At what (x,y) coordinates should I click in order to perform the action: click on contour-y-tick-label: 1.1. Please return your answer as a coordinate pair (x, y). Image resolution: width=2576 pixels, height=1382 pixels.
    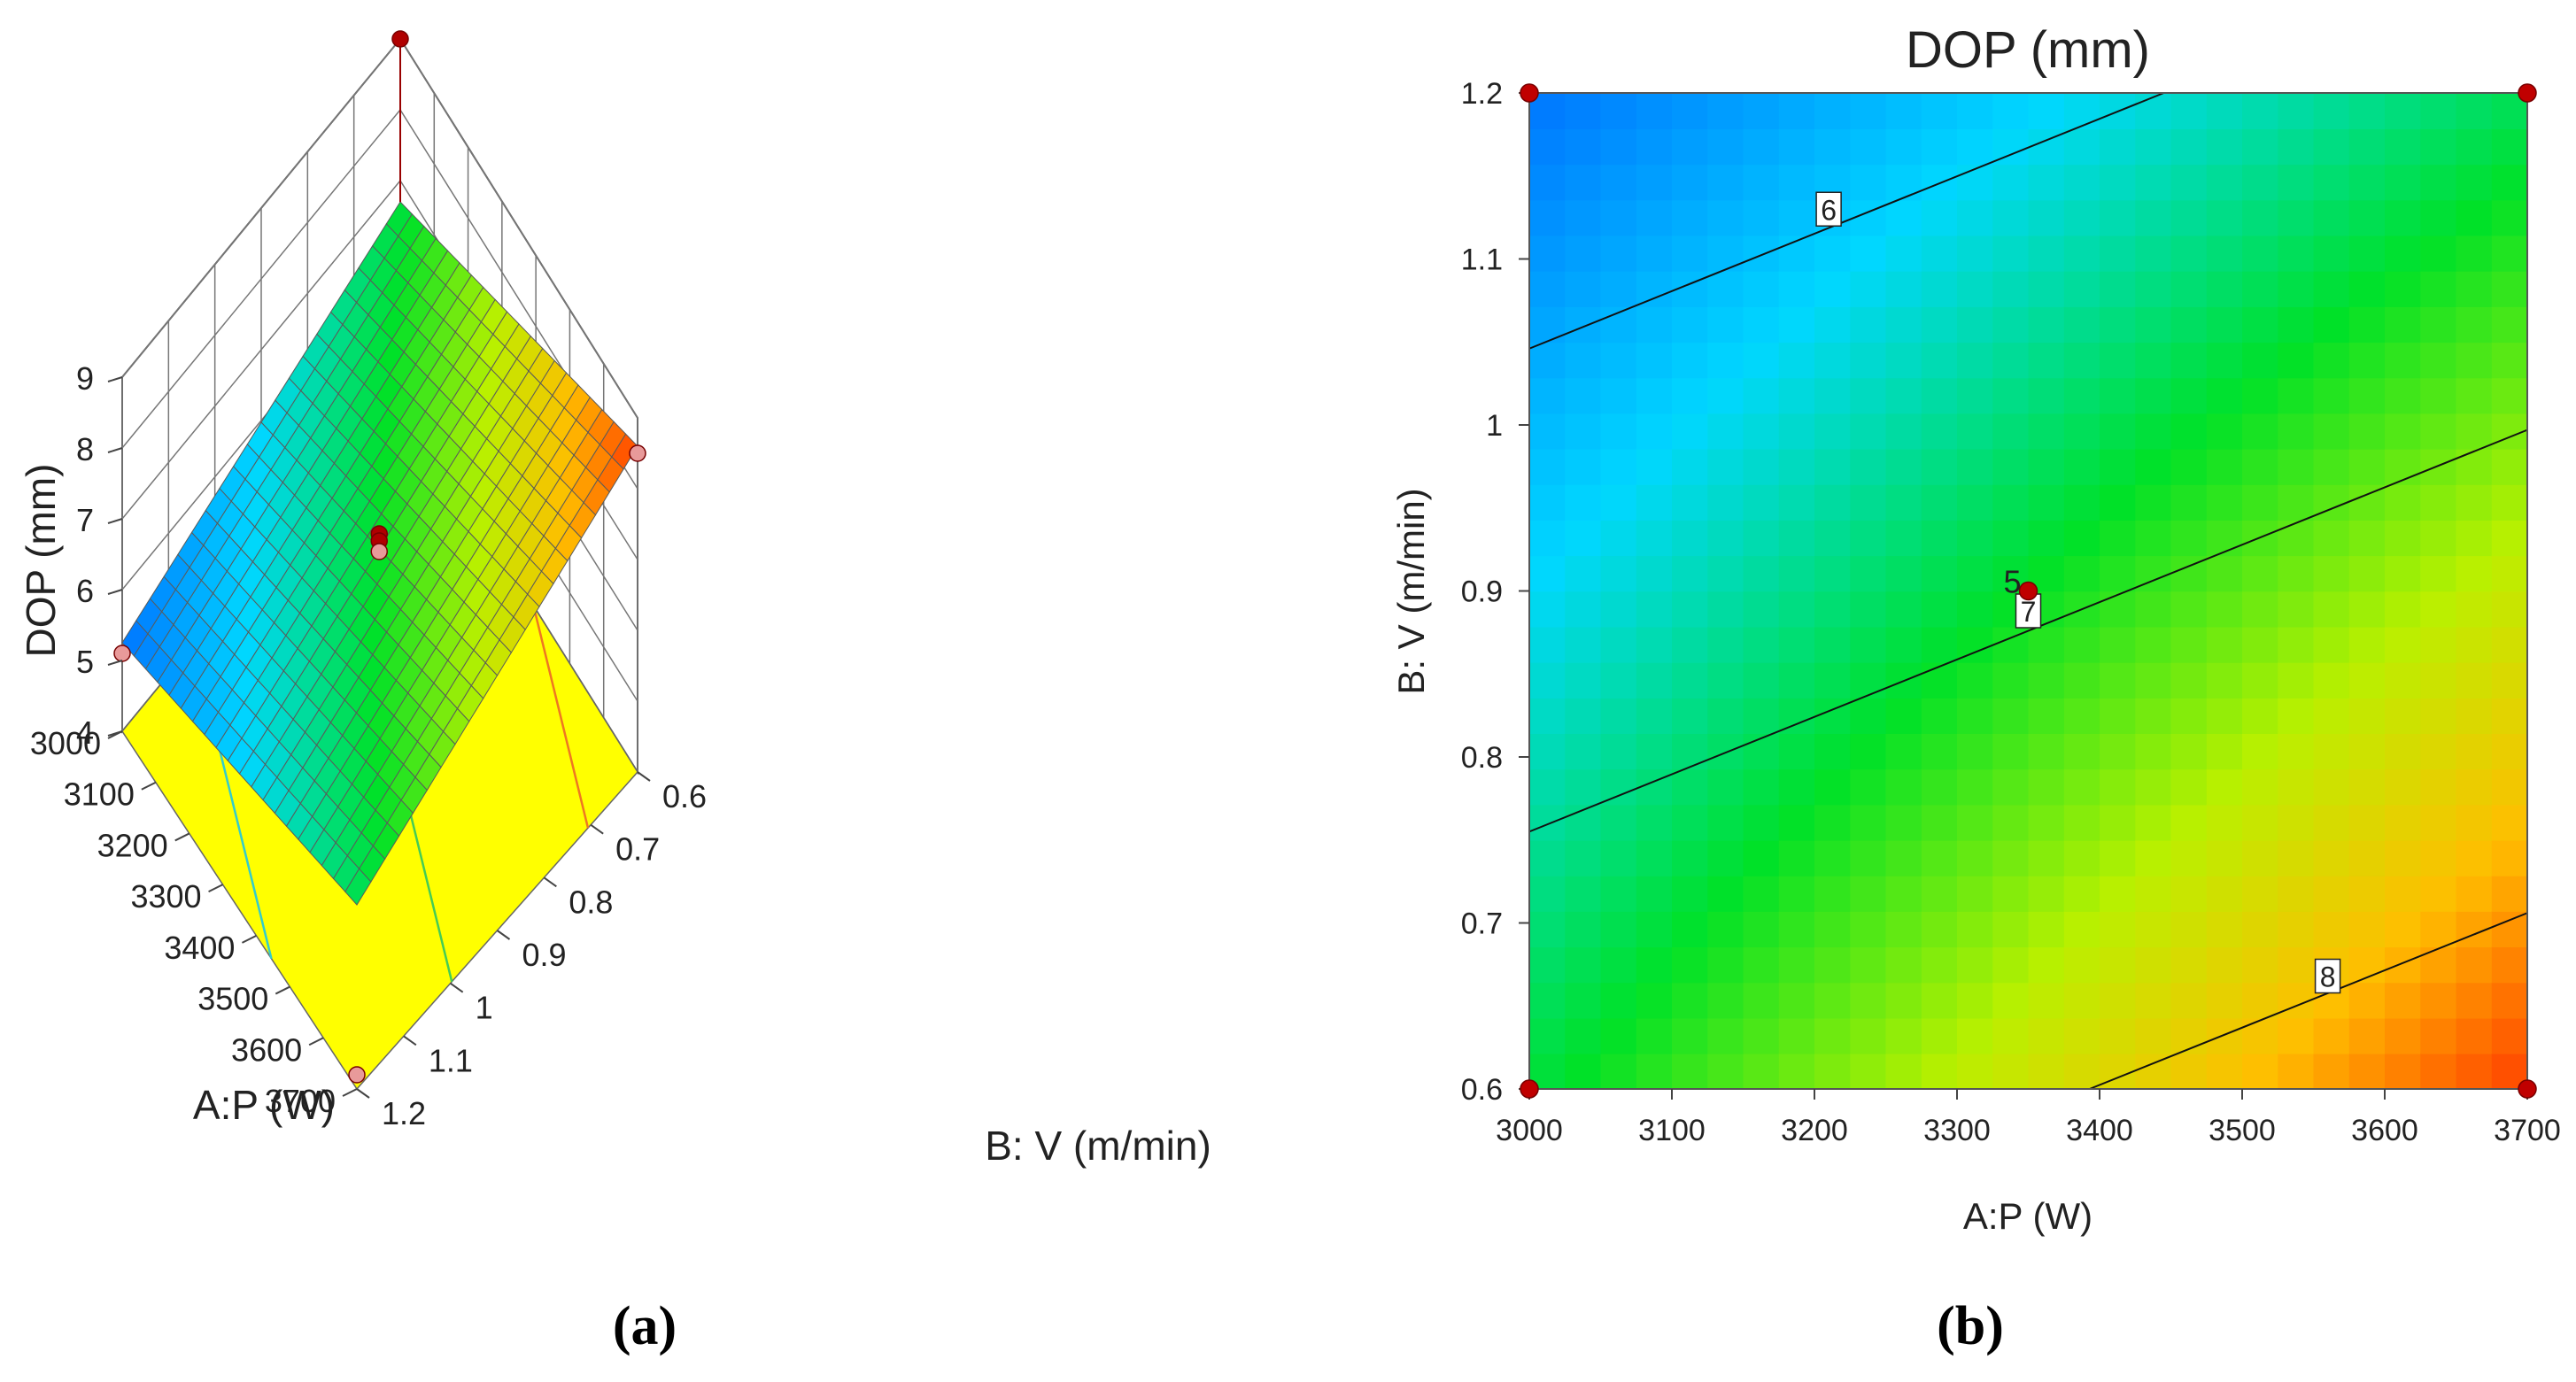
    Looking at the image, I should click on (1482, 260).